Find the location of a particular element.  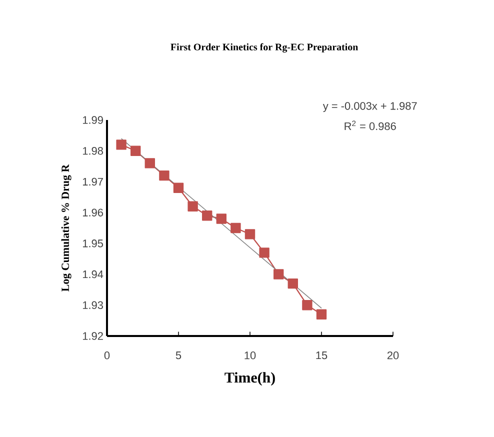

y-tick-label: 1.92 is located at coordinates (92, 336).